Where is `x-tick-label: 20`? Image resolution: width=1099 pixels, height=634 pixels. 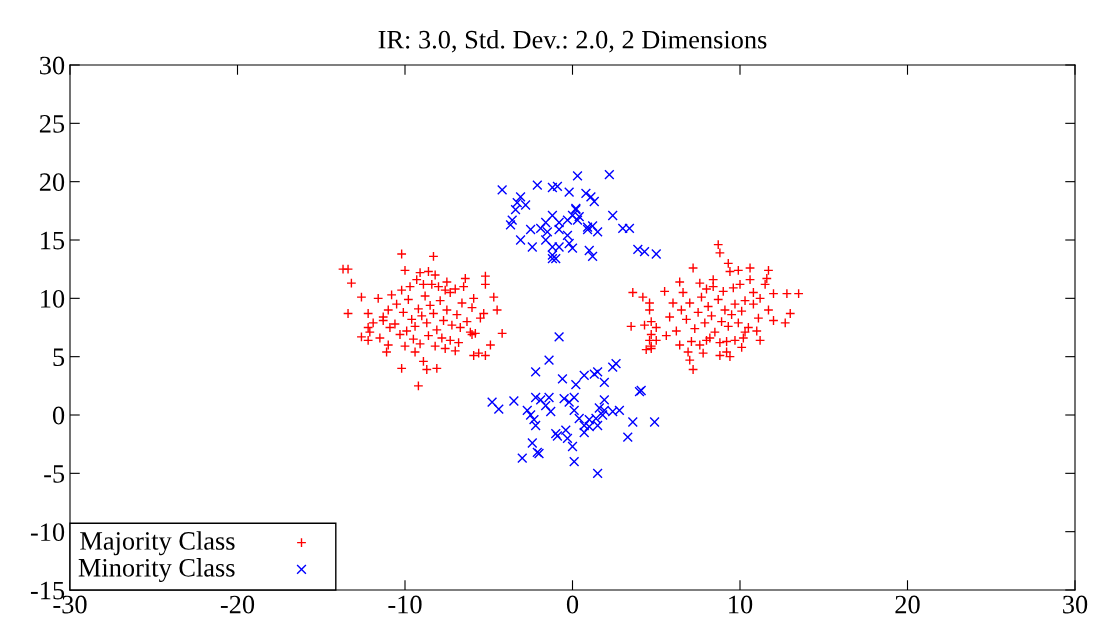
x-tick-label: 20 is located at coordinates (907, 604).